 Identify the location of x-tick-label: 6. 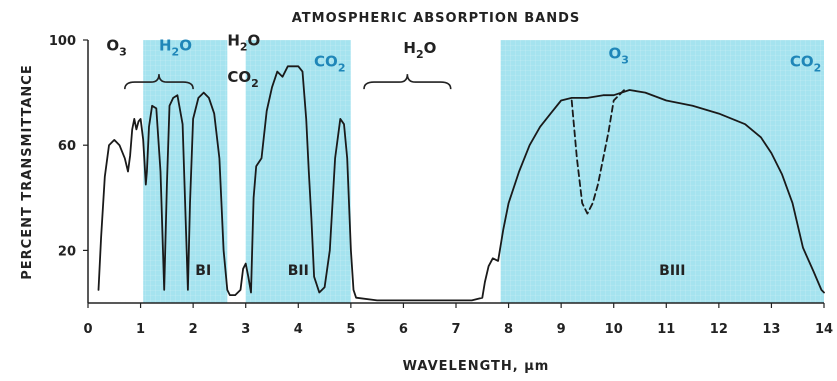
(403, 329).